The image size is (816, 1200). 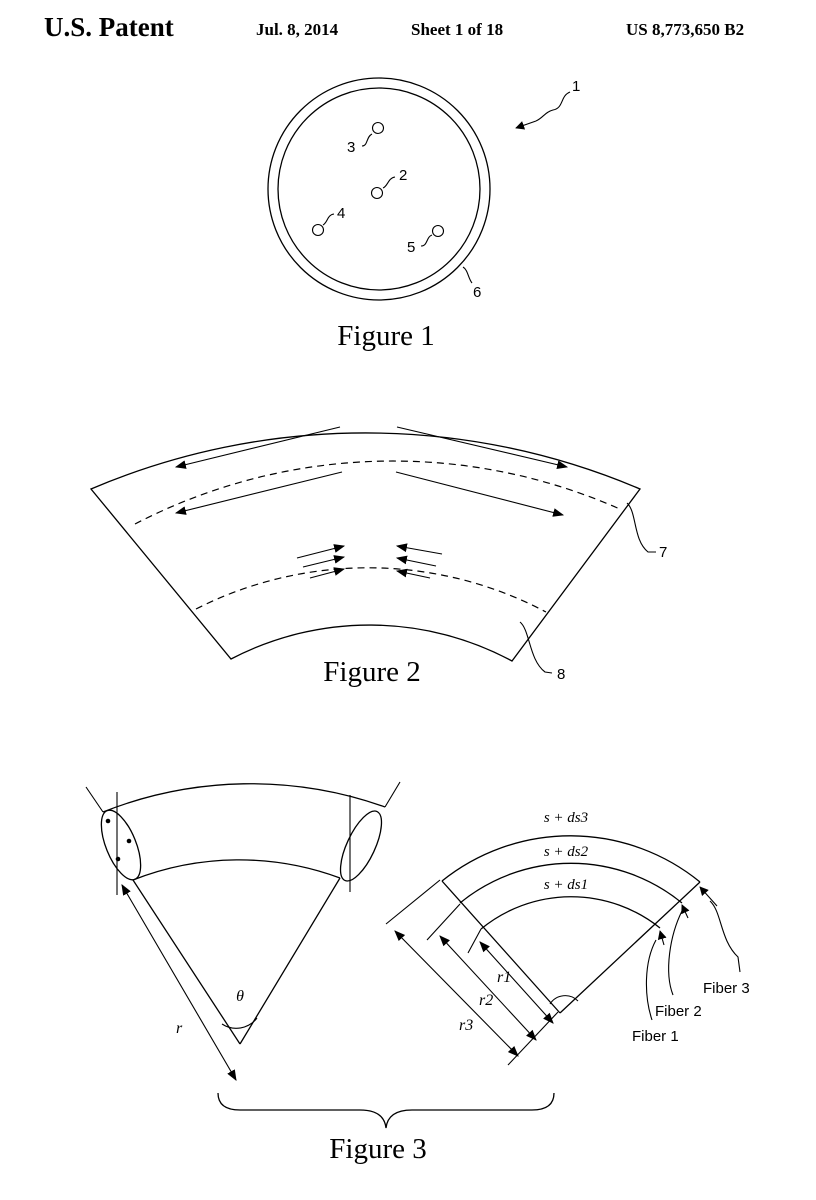 I want to click on figure-3-brace, so click(x=386, y=1110).